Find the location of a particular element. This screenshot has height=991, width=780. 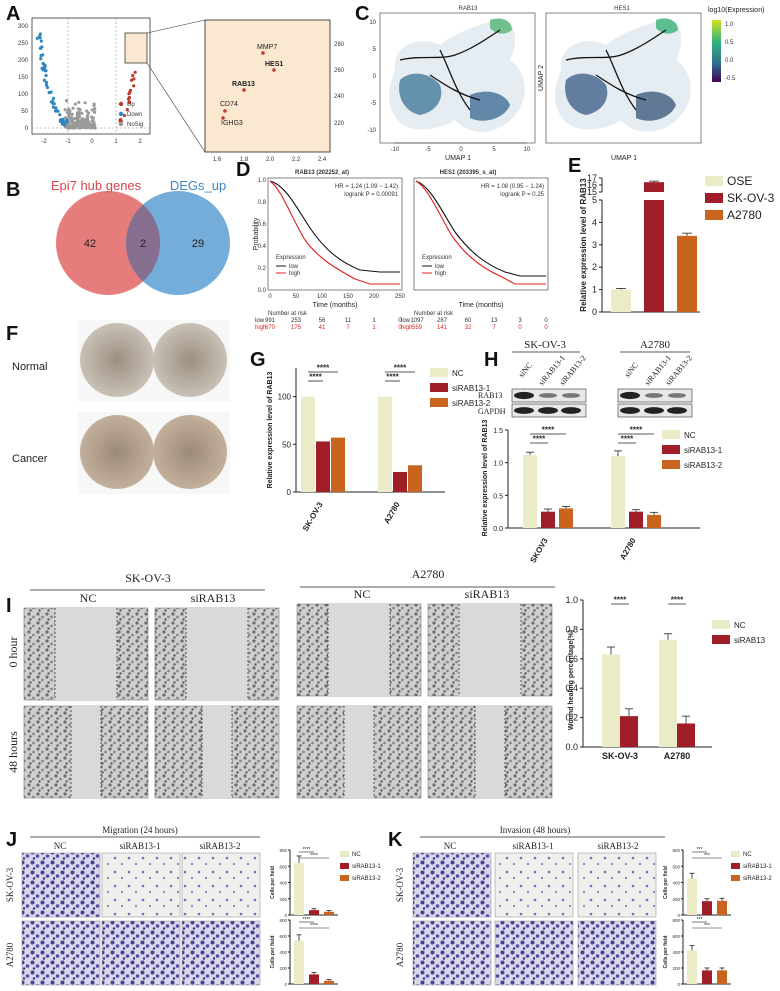

zoom-x-tick: 2.2 is located at coordinates (296, 160).